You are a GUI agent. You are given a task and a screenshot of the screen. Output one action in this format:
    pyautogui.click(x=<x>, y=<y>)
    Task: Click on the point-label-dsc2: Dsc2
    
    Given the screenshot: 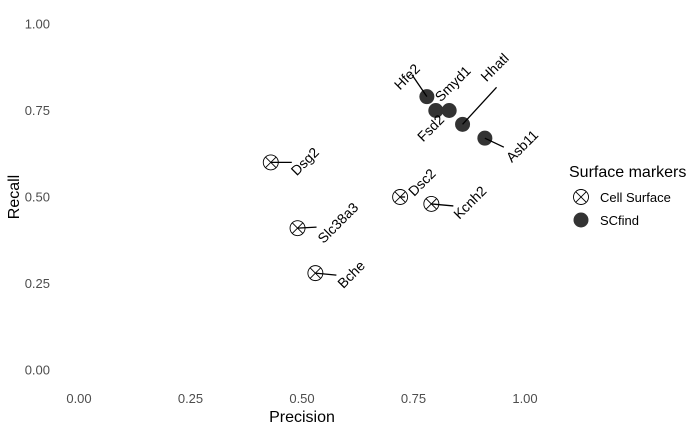 What is the action you would take?
    pyautogui.click(x=422, y=182)
    